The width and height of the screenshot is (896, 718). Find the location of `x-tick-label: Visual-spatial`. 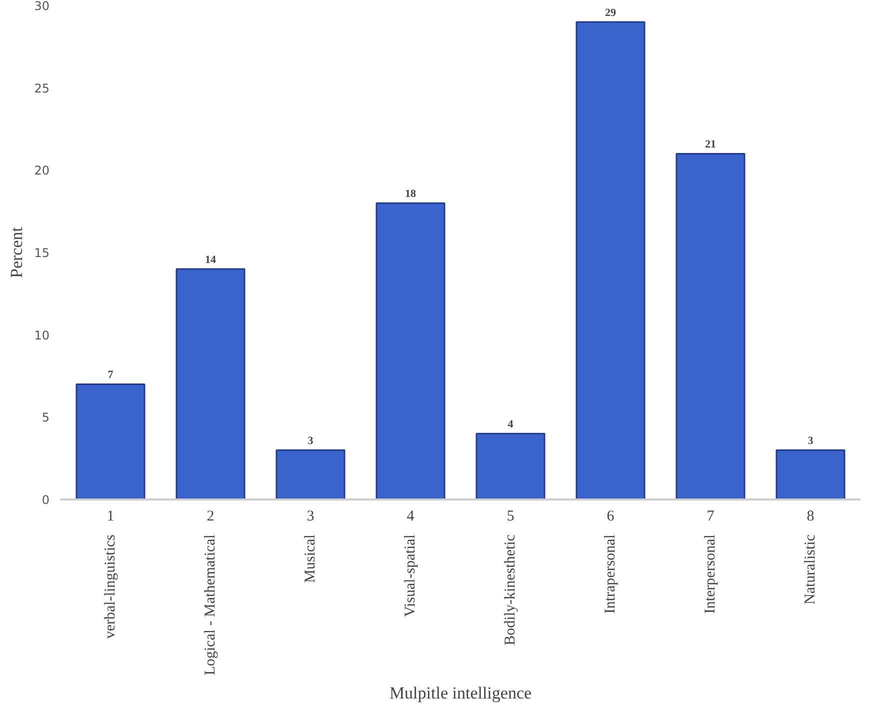

x-tick-label: Visual-spatial is located at coordinates (410, 575).